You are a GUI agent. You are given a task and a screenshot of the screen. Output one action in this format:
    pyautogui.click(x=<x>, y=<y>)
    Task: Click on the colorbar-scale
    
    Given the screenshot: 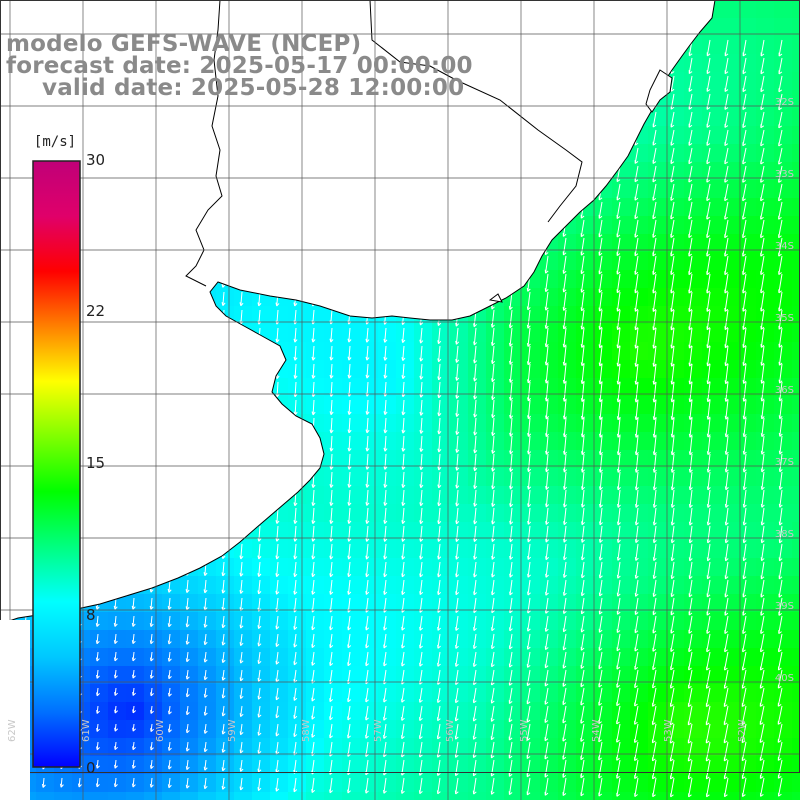 What is the action you would take?
    pyautogui.click(x=56, y=464)
    